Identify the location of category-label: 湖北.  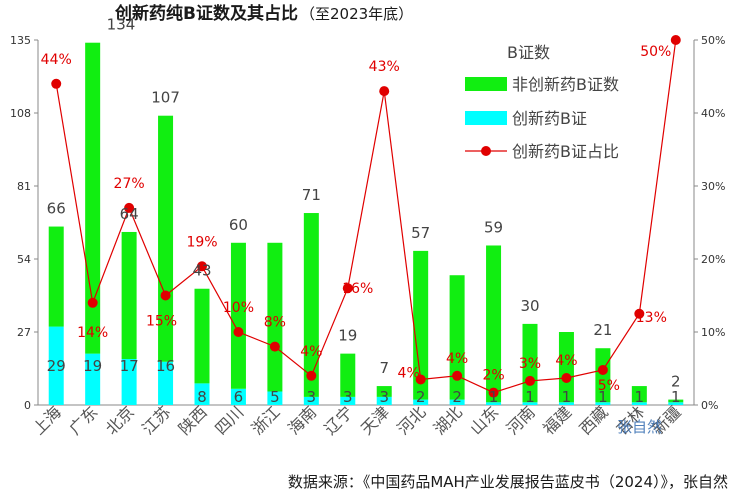
(448, 420).